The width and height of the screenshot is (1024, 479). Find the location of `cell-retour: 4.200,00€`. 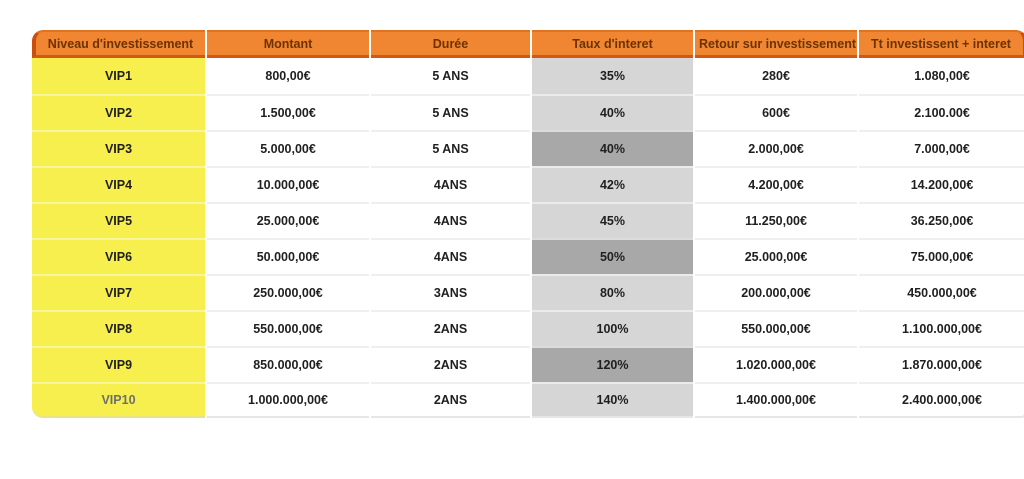

cell-retour: 4.200,00€ is located at coordinates (776, 184).